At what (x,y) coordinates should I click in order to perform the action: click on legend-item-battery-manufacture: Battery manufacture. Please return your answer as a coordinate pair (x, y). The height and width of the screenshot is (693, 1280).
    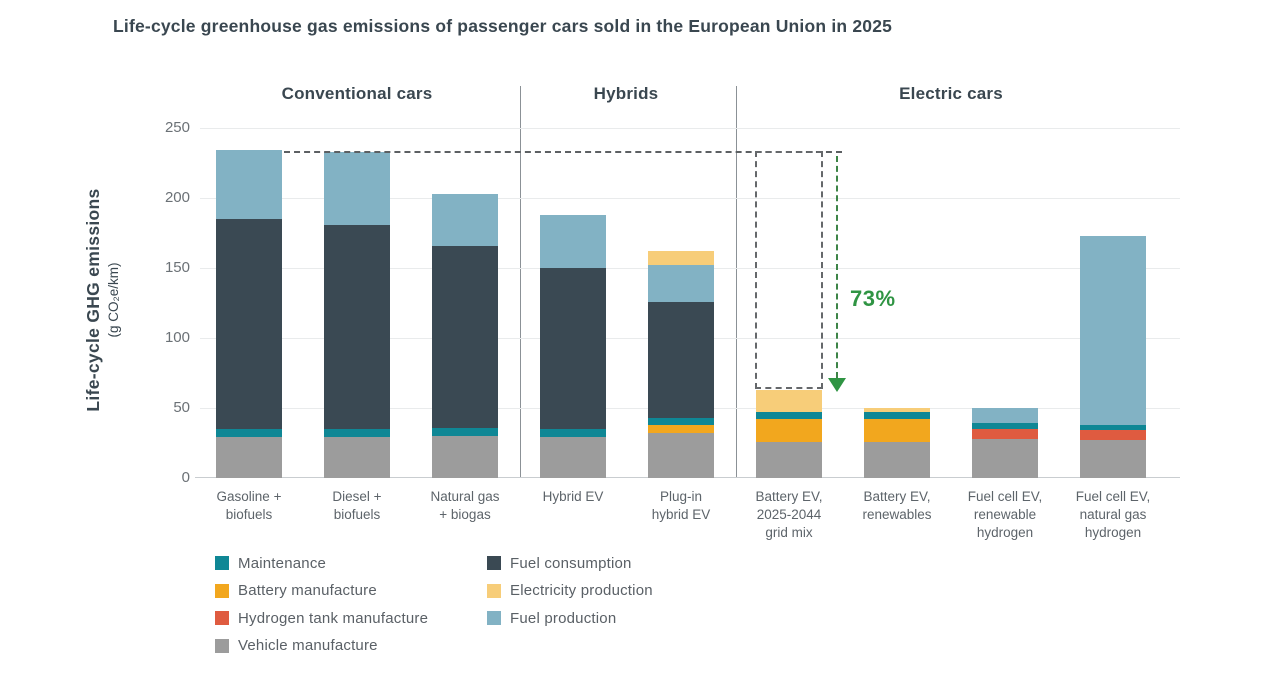
    Looking at the image, I should click on (296, 591).